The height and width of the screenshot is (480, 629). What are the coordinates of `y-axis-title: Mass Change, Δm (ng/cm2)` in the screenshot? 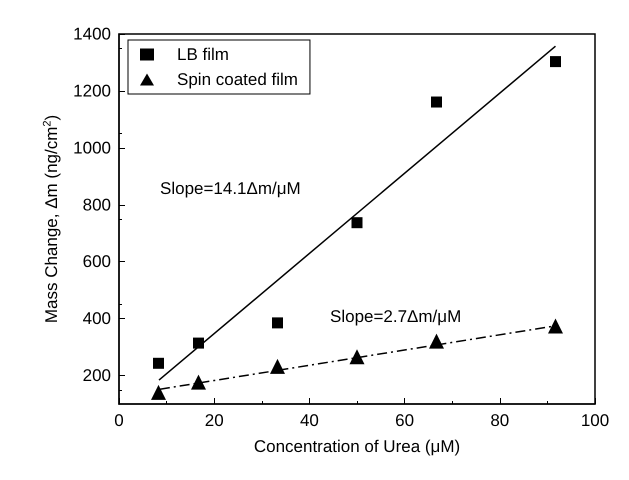 It's located at (51, 219).